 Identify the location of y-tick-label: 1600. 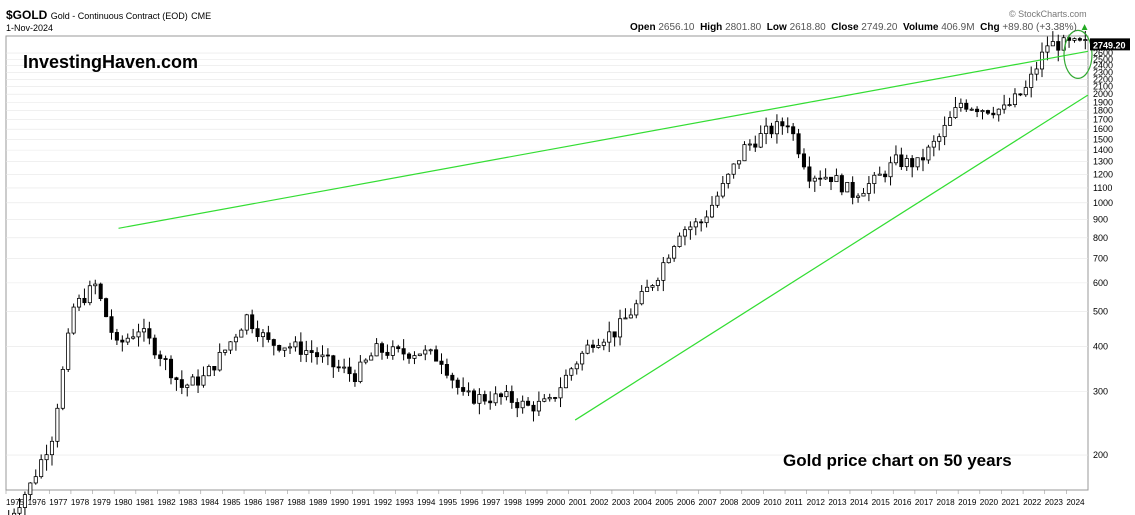
(1103, 129).